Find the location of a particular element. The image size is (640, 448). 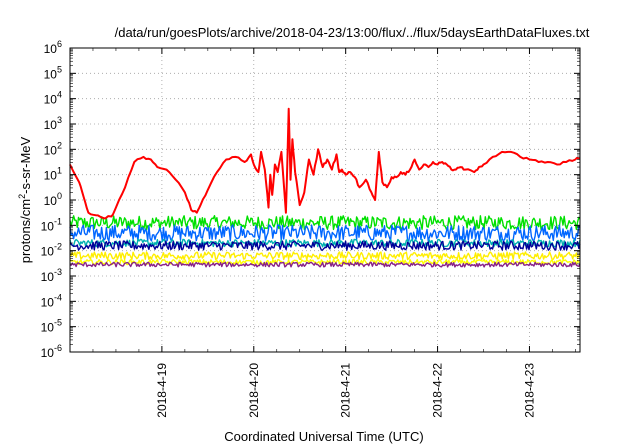

y-tick-exponent: -1 is located at coordinates (58, 221).